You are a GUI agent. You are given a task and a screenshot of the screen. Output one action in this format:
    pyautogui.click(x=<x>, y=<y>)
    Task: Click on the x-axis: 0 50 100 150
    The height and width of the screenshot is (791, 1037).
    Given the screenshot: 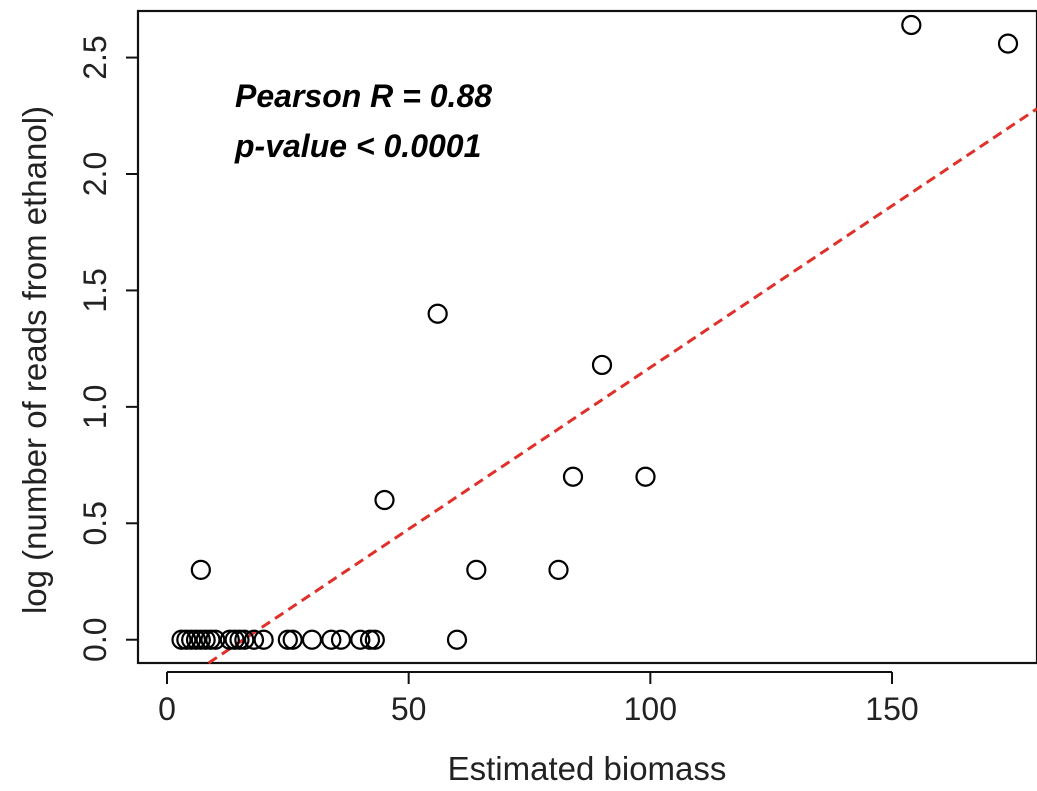 What is the action you would take?
    pyautogui.click(x=538, y=699)
    